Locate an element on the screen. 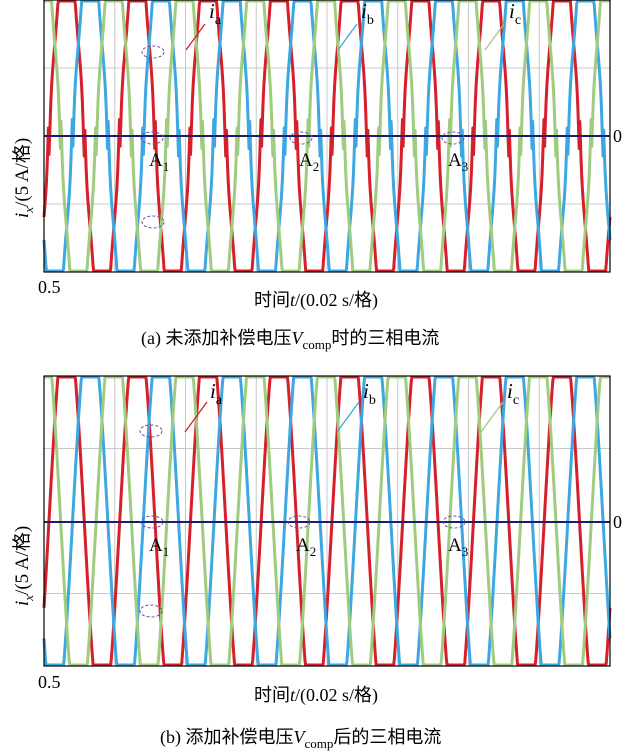  zero-tick-label-b: 0 is located at coordinates (617, 522).